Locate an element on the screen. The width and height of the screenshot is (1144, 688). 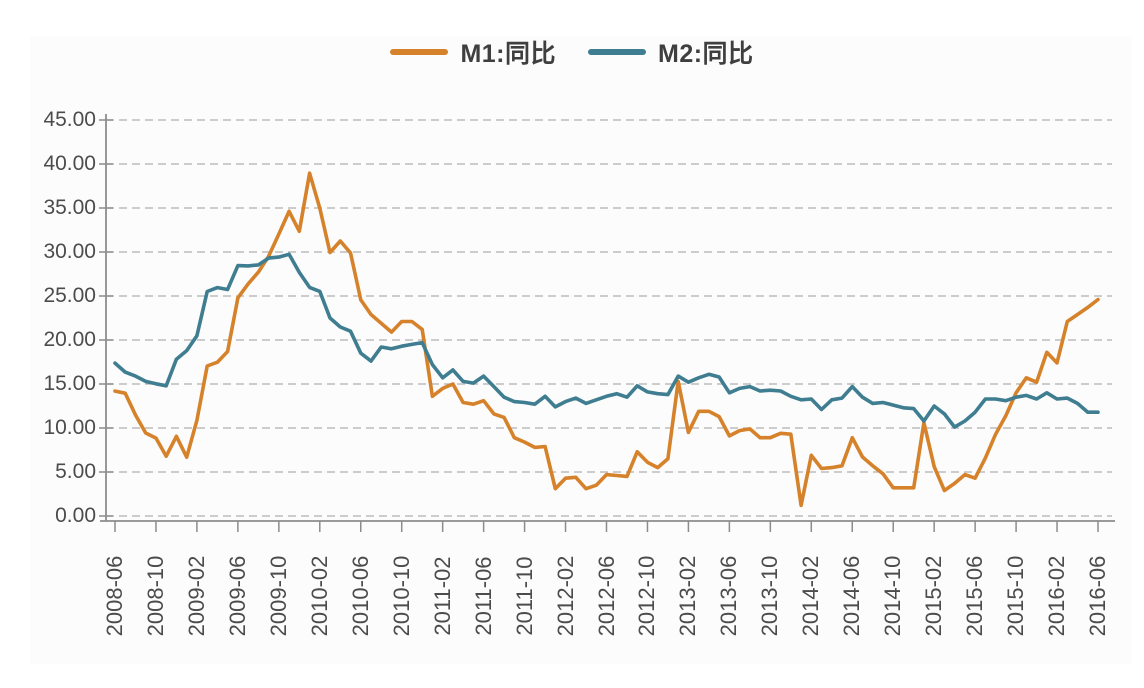
legend-label-m1: M1:同比 is located at coordinates (508, 54).